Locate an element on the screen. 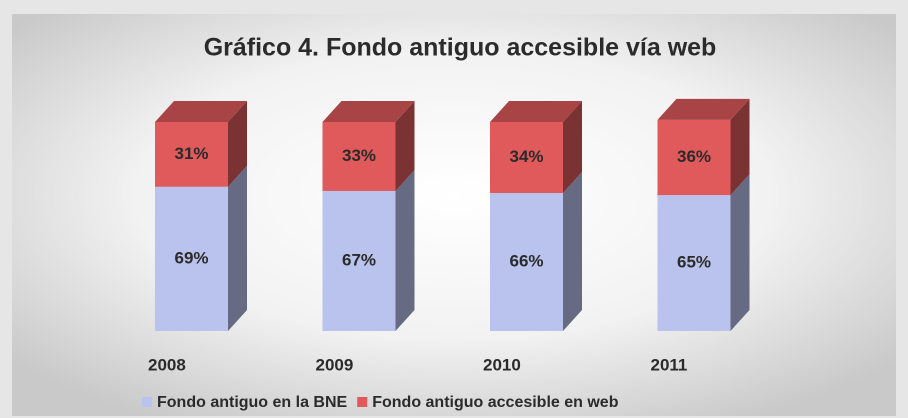 The width and height of the screenshot is (908, 418). data-label: 66% is located at coordinates (526, 261).